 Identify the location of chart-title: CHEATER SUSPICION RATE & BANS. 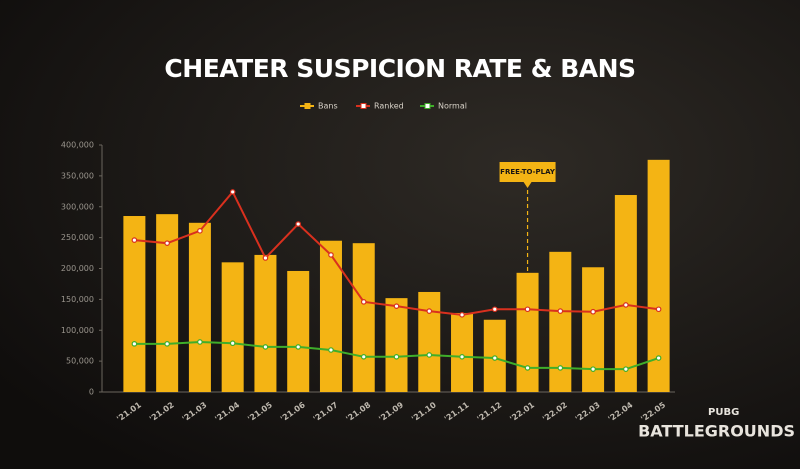
(399, 68).